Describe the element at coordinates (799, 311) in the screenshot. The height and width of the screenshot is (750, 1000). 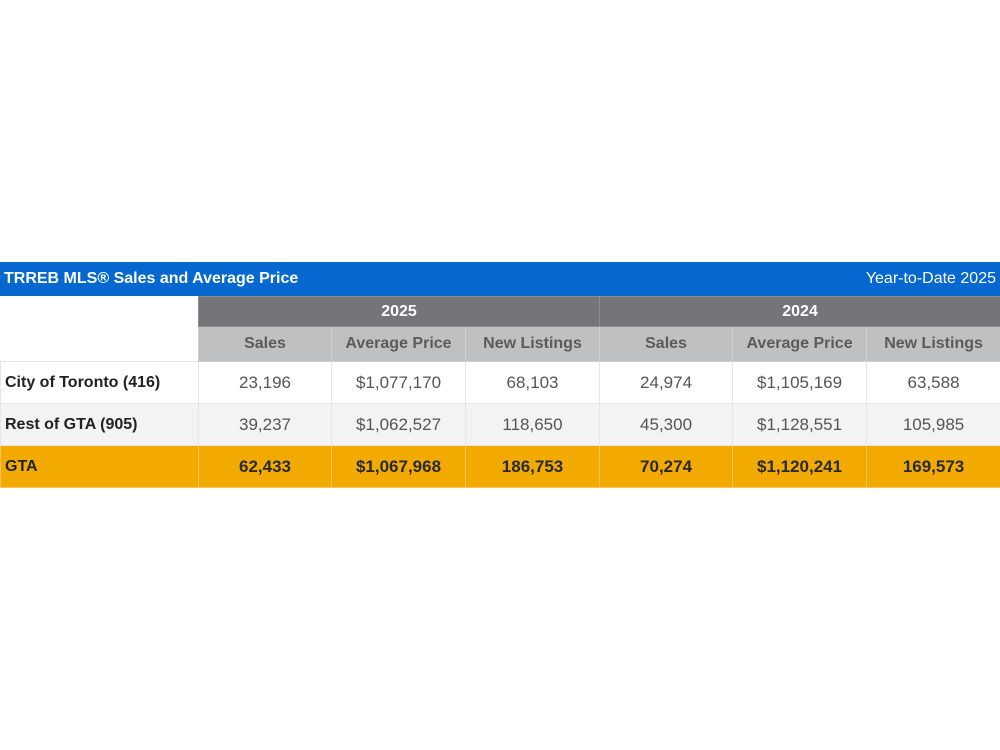
I see `year-2024-header: 2024` at that location.